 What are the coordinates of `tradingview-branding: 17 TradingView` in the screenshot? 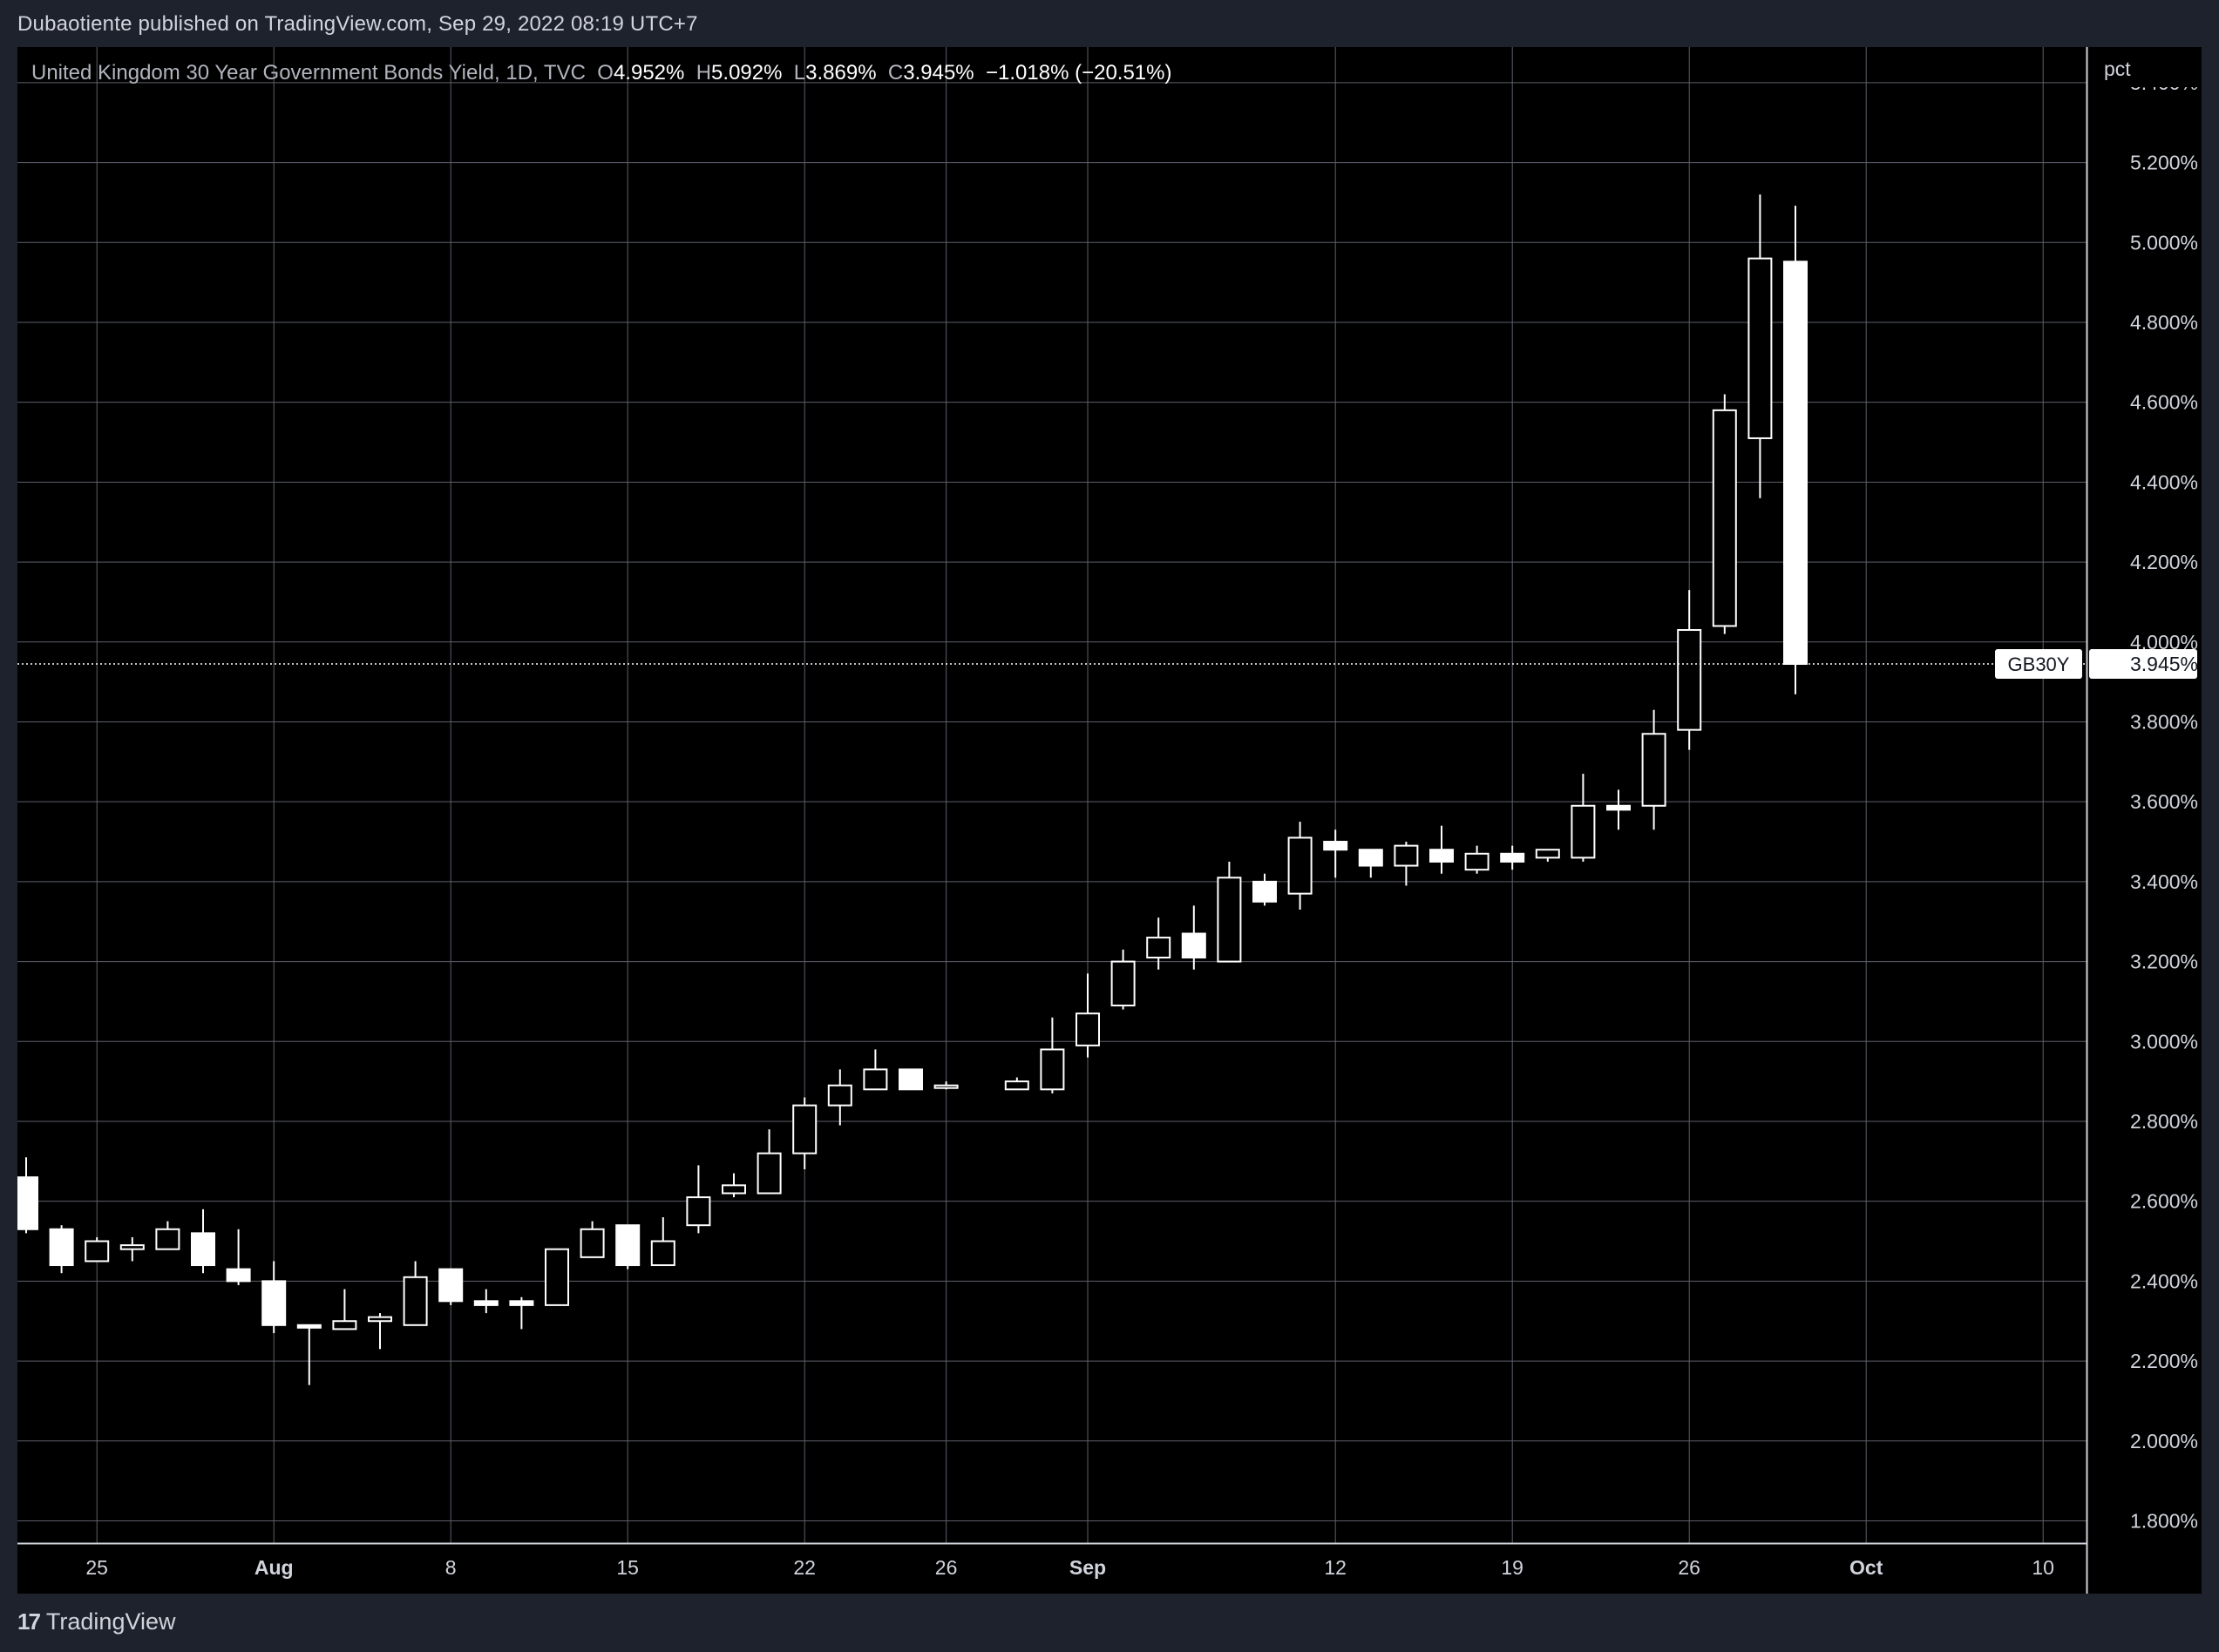 It's located at (96, 1621).